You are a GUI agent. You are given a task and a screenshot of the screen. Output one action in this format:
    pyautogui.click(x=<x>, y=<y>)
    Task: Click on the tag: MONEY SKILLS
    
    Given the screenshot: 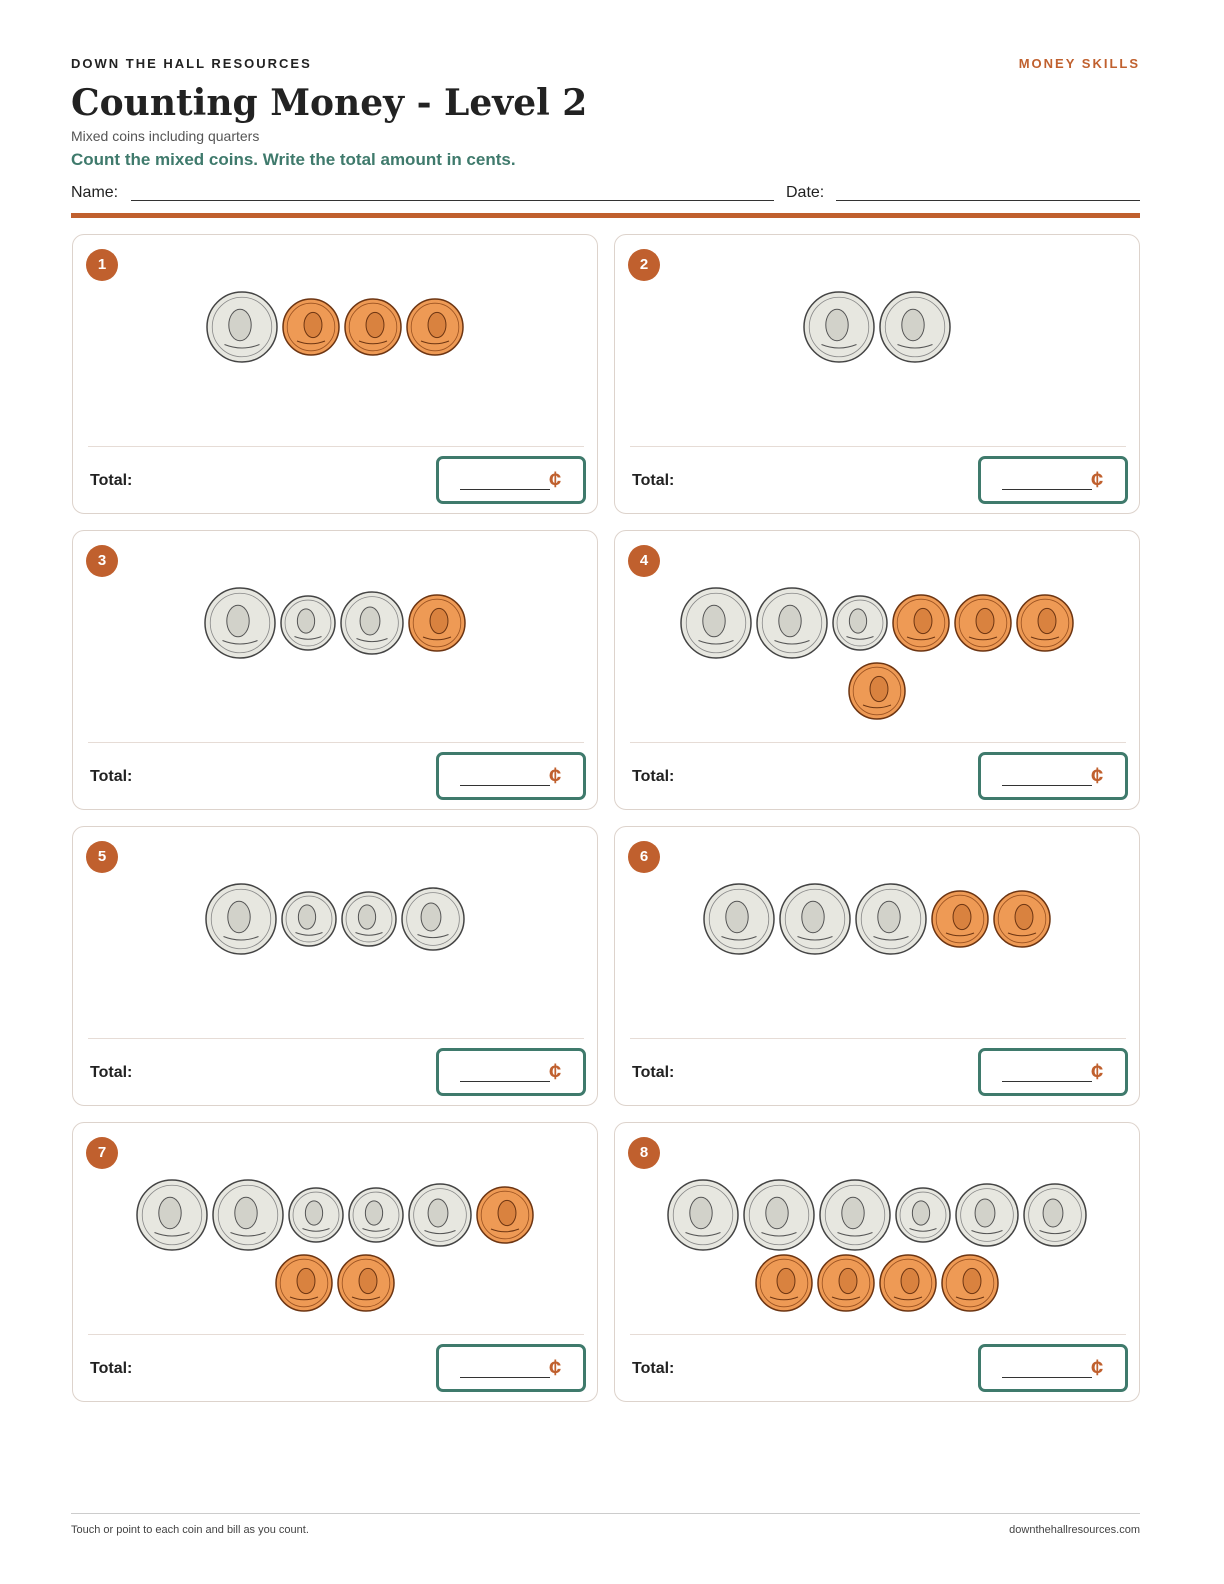 What is the action you would take?
    pyautogui.click(x=1079, y=63)
    